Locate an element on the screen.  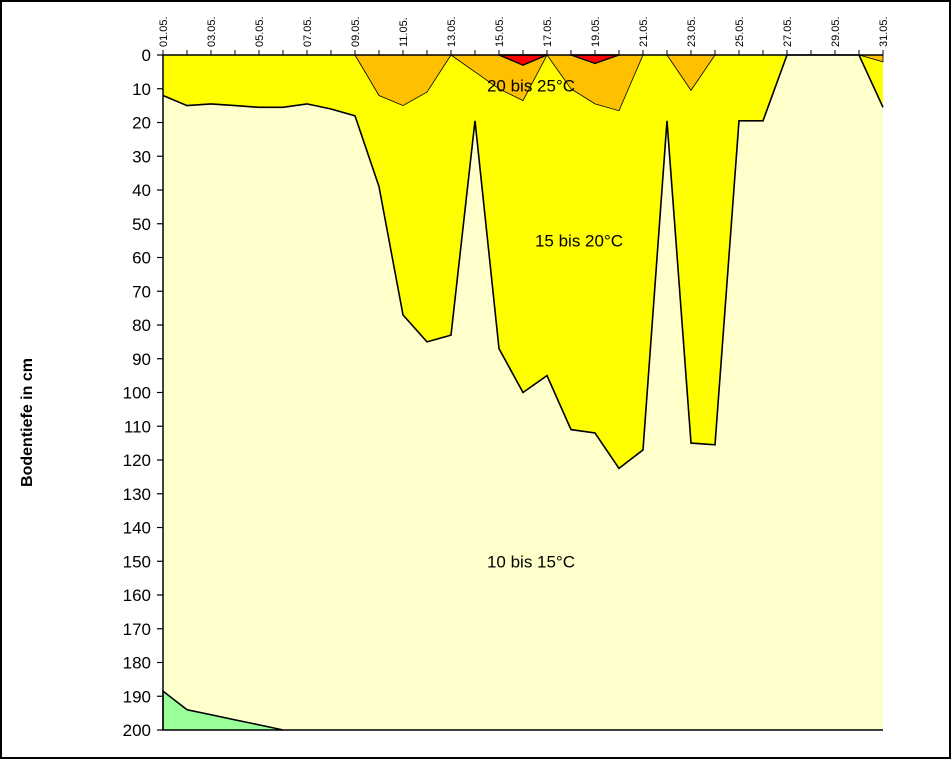
x-tick-label: 17.05. is located at coordinates (548, 31).